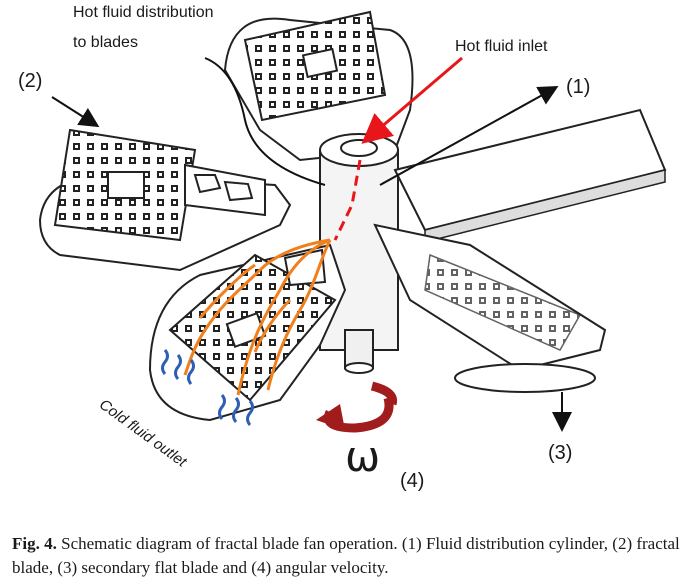 The height and width of the screenshot is (581, 689). I want to click on hot-fluid-distribution-label-line2: to blades, so click(105, 42).